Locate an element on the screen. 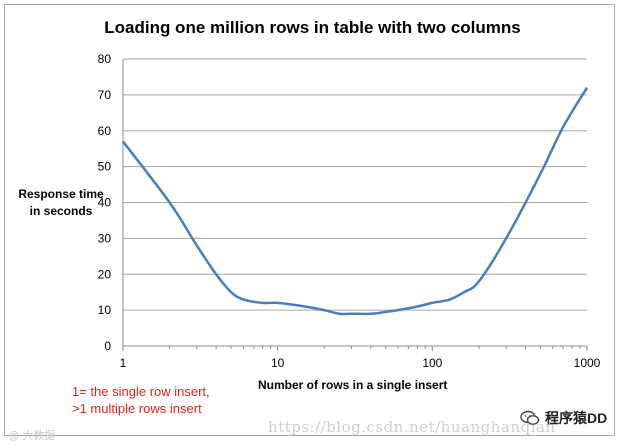 The height and width of the screenshot is (447, 625). y-tick-label-0: 0 is located at coordinates (107, 346).